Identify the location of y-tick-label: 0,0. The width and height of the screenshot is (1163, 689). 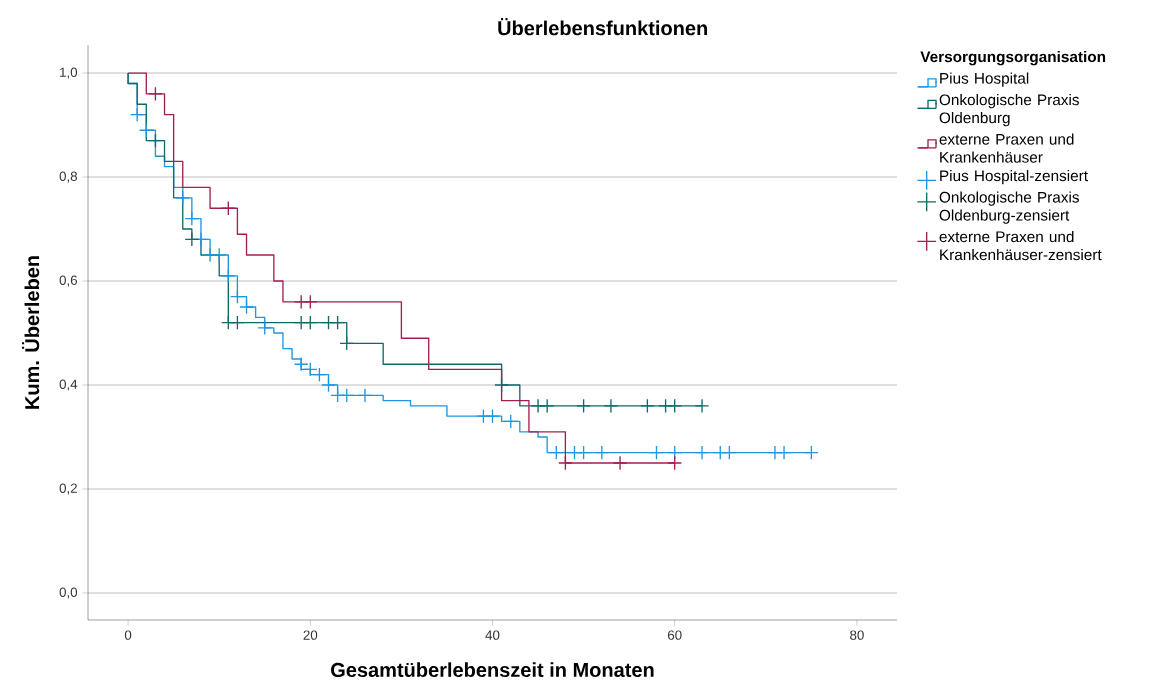
(68, 593).